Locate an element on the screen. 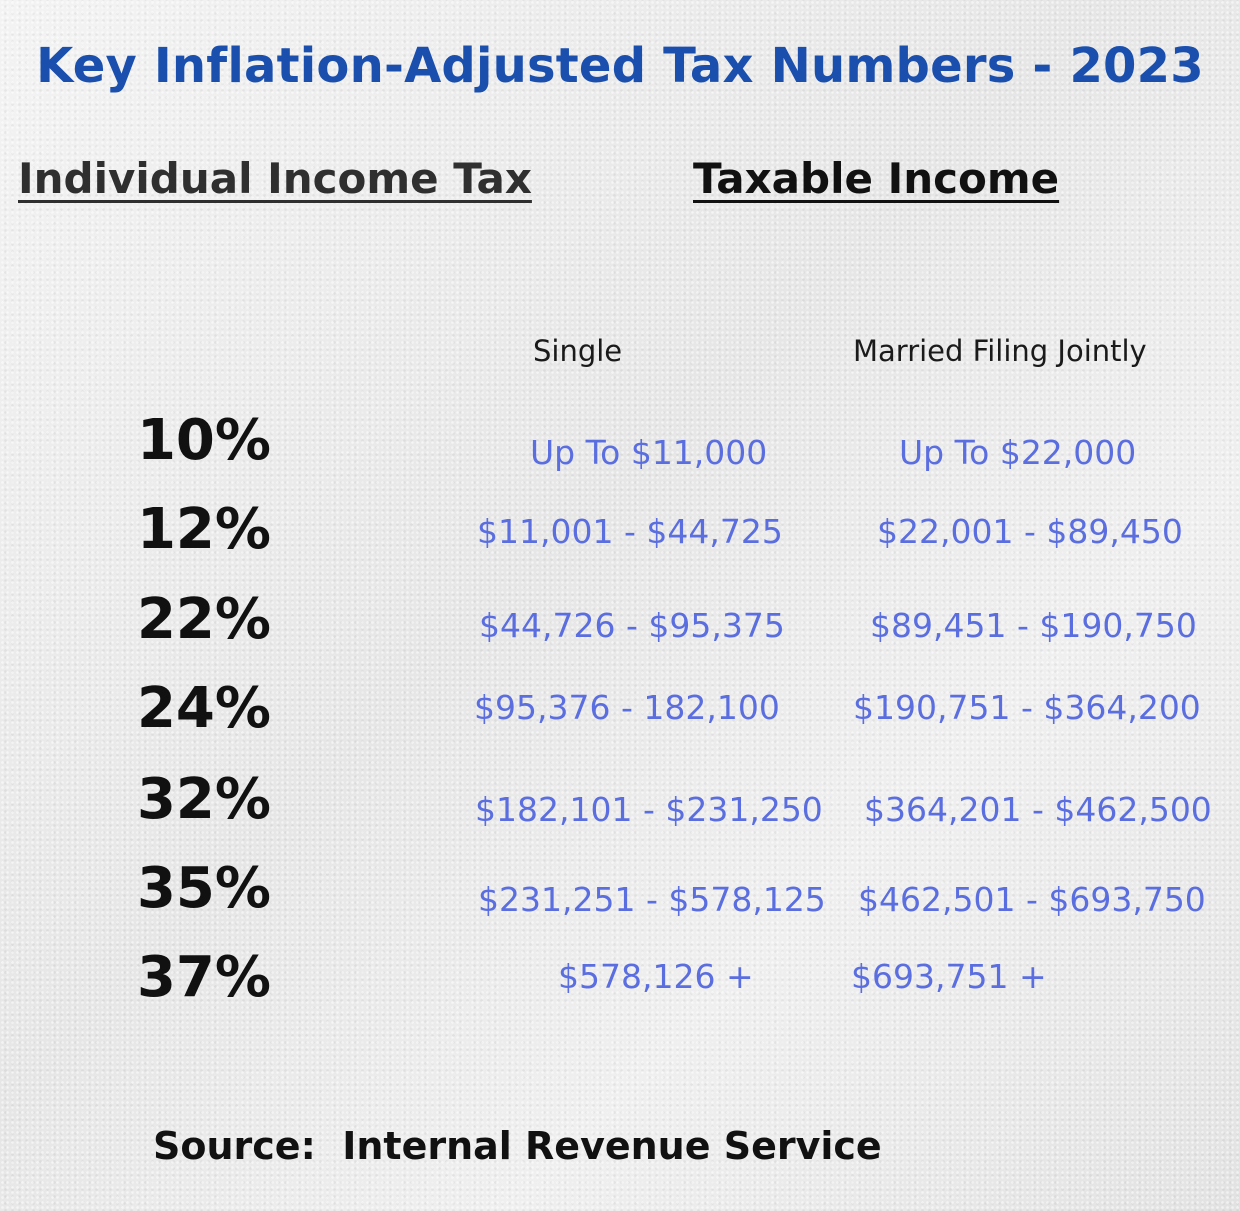 The image size is (1240, 1211). tax-rate: 22% is located at coordinates (204, 619).